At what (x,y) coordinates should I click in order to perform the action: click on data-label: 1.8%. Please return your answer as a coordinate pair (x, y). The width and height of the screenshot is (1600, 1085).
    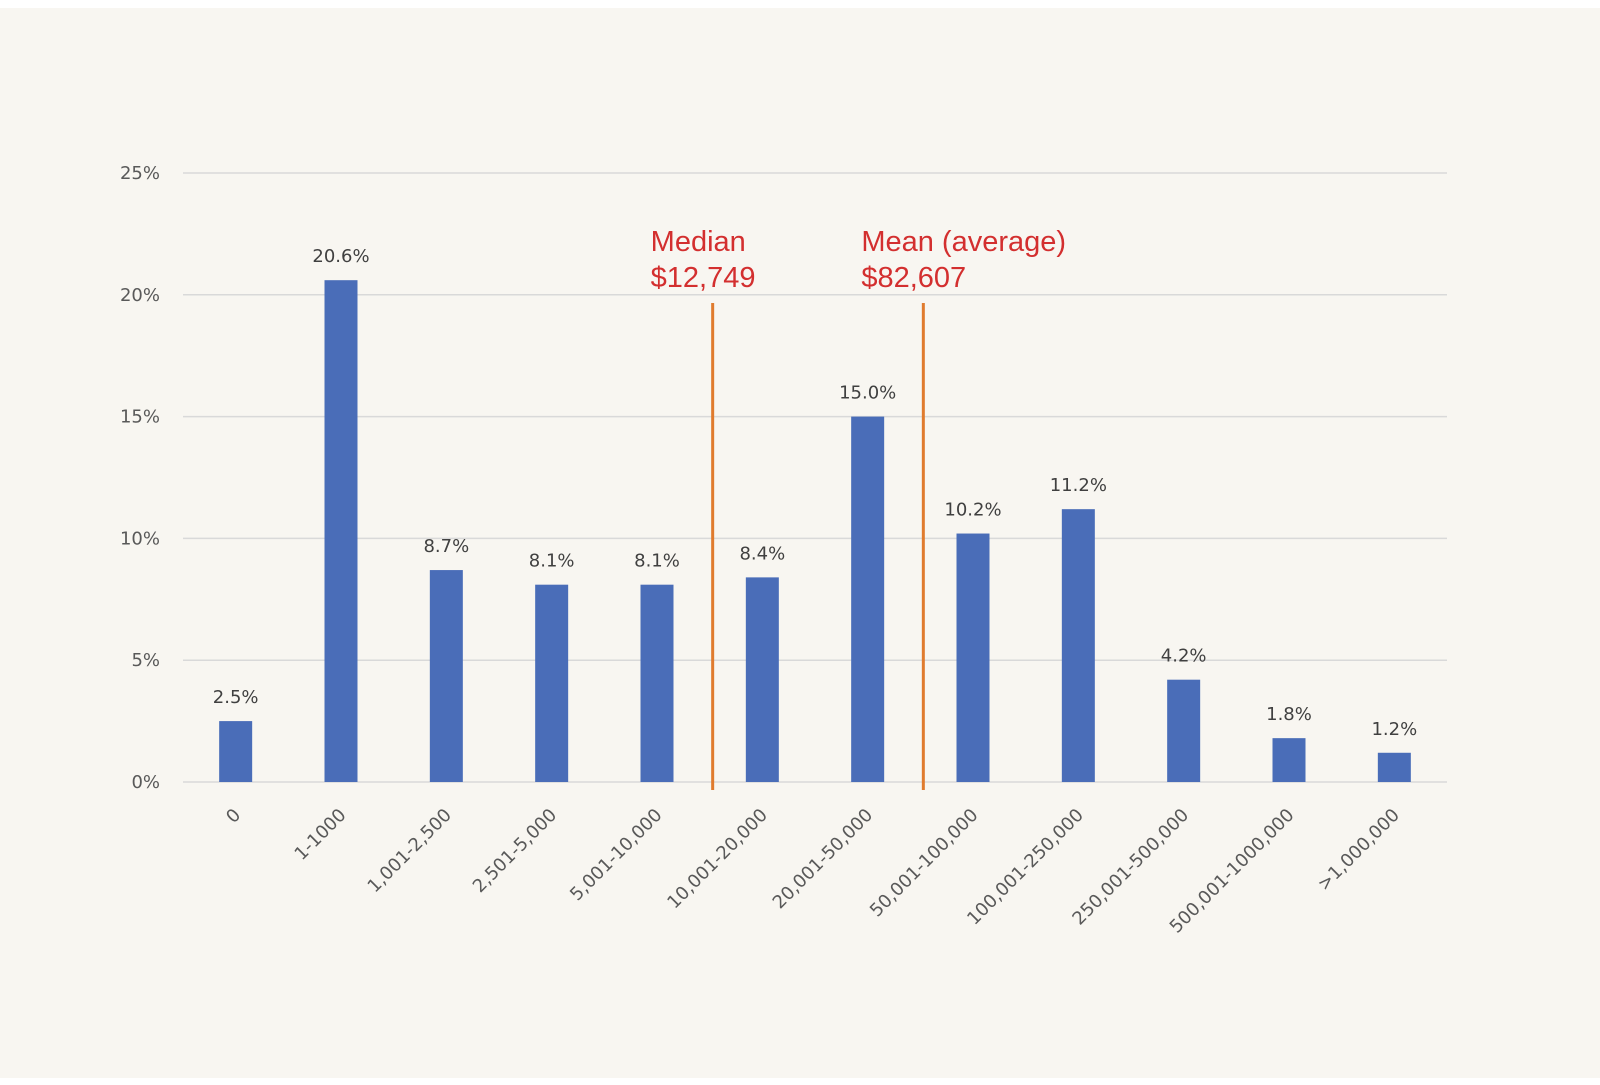
    Looking at the image, I should click on (1289, 714).